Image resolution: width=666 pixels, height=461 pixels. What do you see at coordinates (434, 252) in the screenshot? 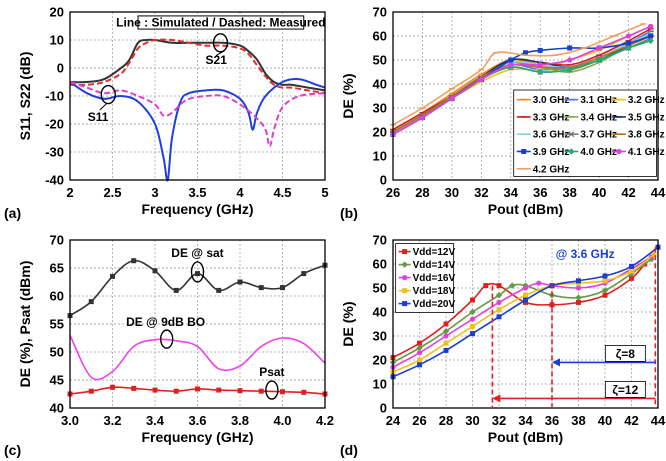
I see `legend-entry: Vdd=12V` at bounding box center [434, 252].